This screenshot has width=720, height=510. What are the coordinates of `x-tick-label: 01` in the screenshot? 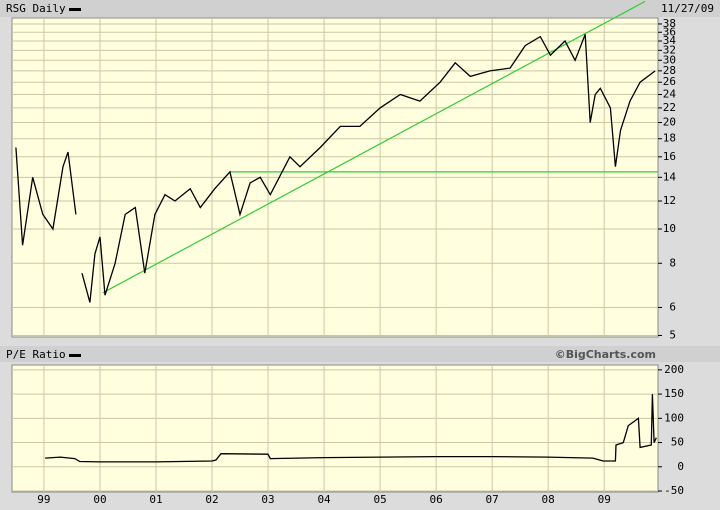 It's located at (155, 499).